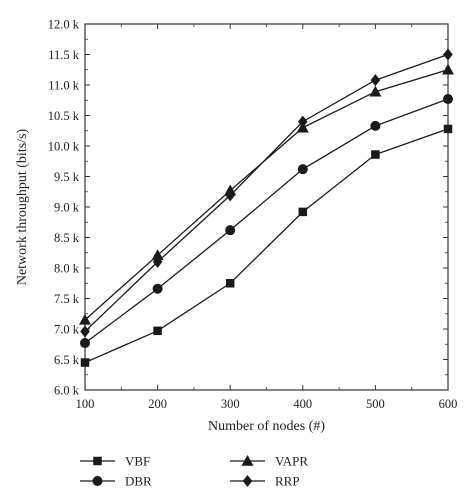 The width and height of the screenshot is (474, 504). I want to click on y-axis-label: Network throughput (bits/s), so click(22, 207).